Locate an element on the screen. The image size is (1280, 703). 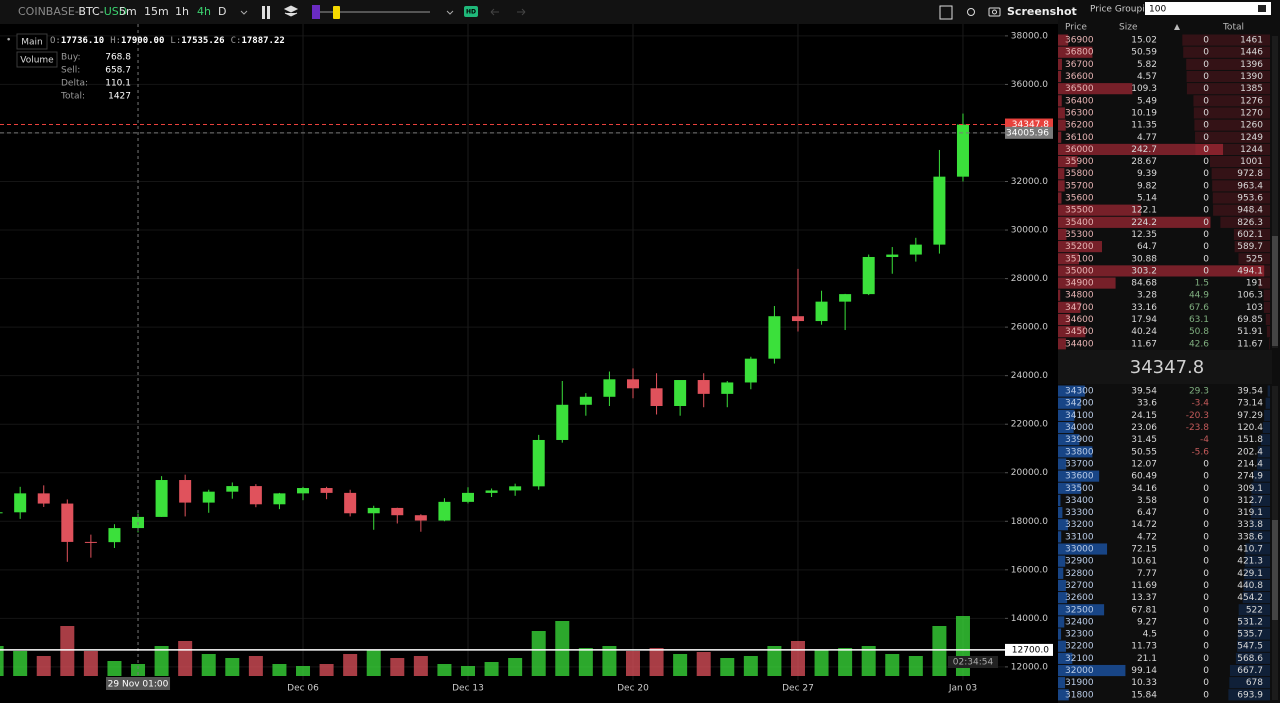
interval-button: 1h is located at coordinates (182, 11).